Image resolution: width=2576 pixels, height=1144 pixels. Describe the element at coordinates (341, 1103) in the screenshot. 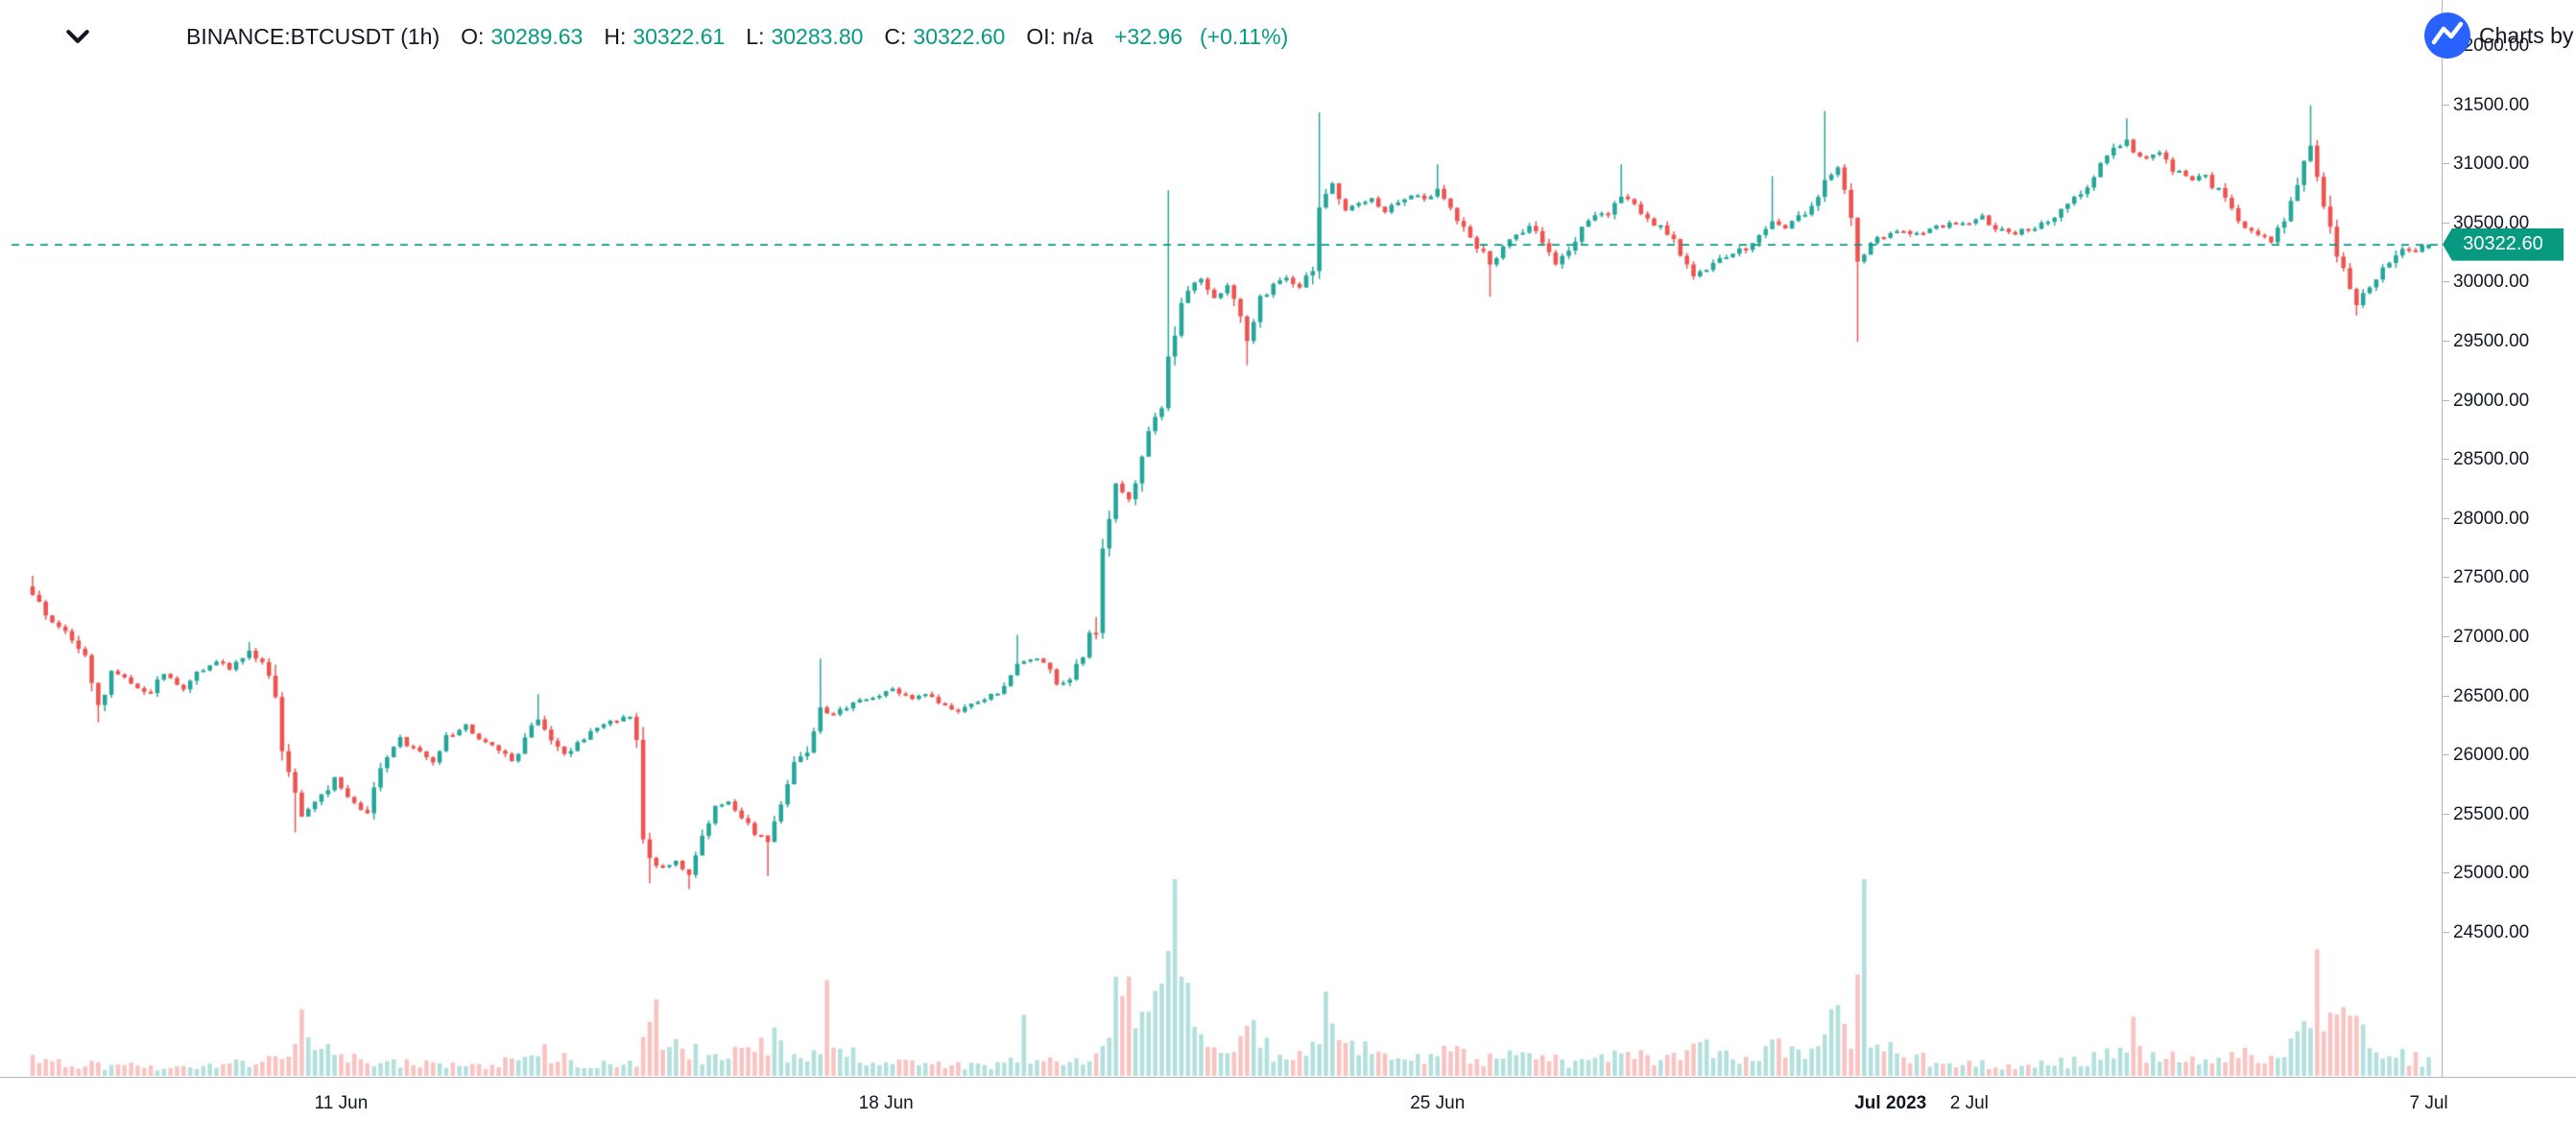

I see `time-axis-label: 11 Jun` at that location.